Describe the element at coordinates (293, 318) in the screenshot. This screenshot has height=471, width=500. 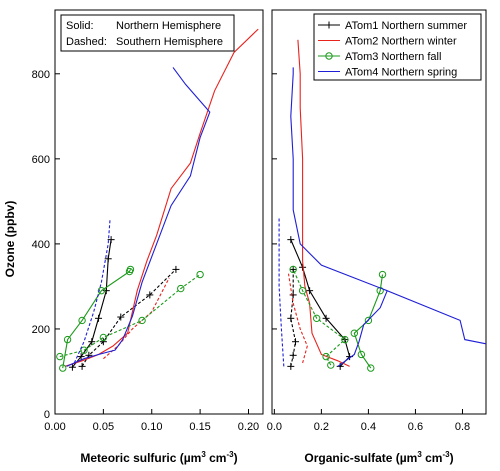
I see `series-line-atom1-dashed` at that location.